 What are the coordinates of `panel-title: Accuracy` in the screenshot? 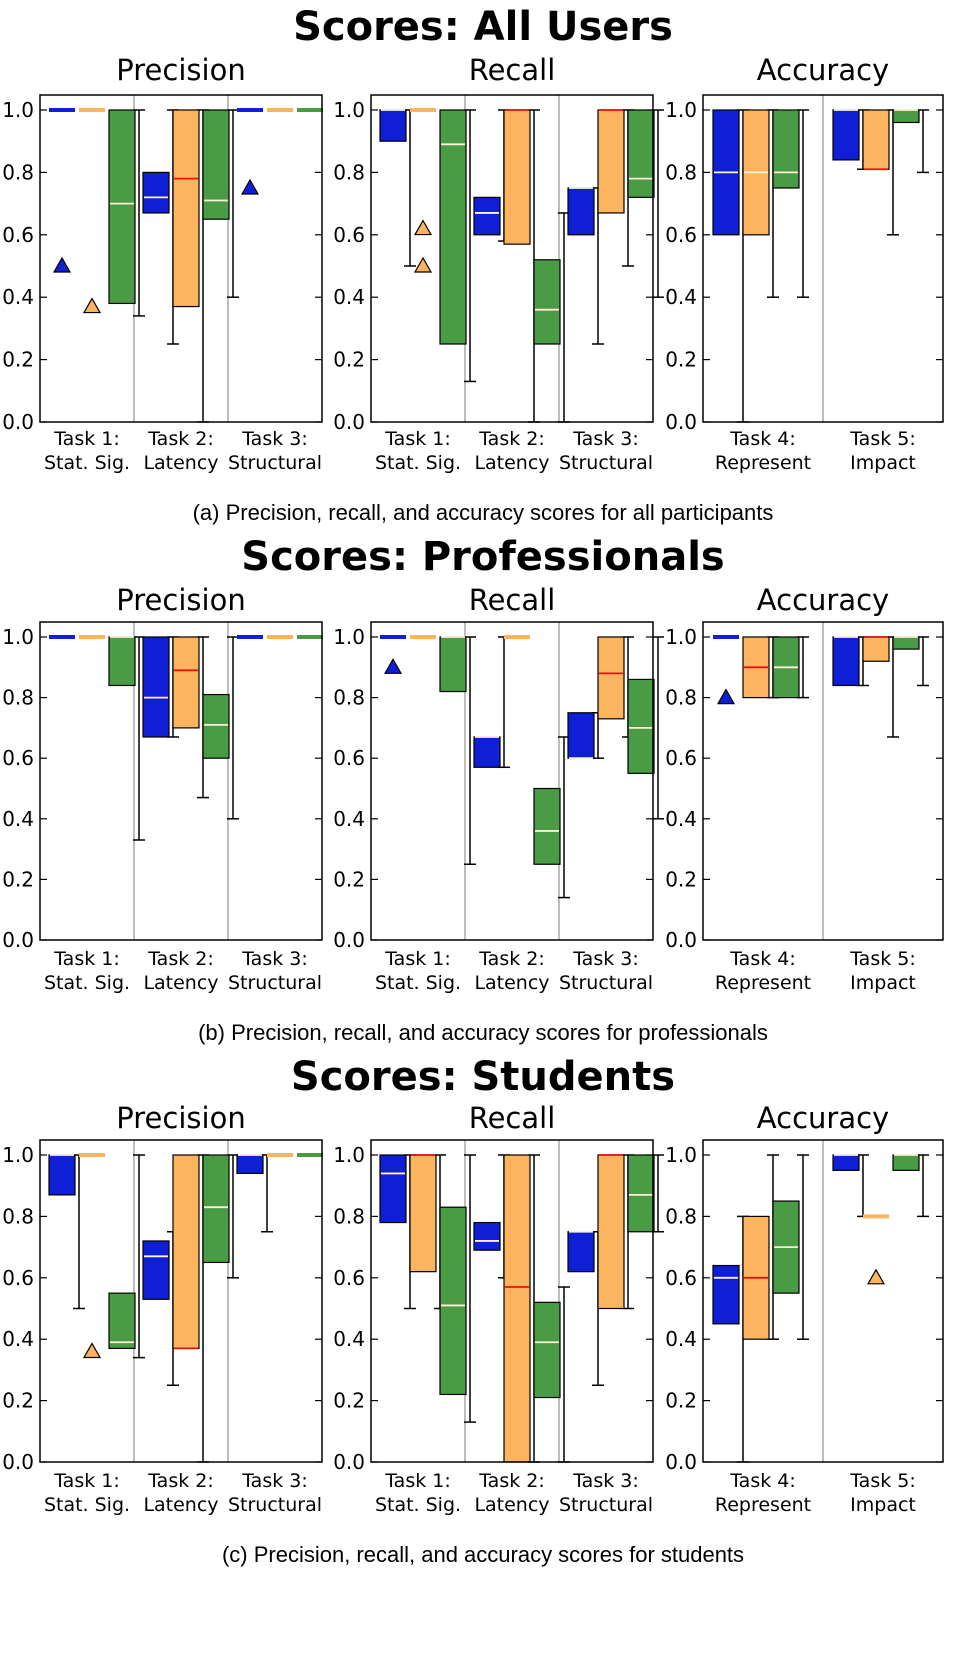 It's located at (823, 70).